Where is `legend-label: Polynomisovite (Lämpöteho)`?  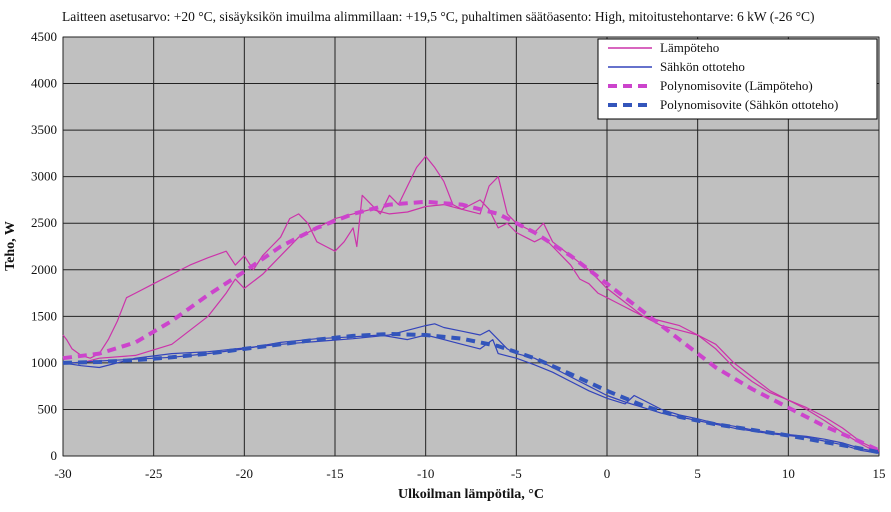
legend-label: Polynomisovite (Lämpöteho) is located at coordinates (736, 85).